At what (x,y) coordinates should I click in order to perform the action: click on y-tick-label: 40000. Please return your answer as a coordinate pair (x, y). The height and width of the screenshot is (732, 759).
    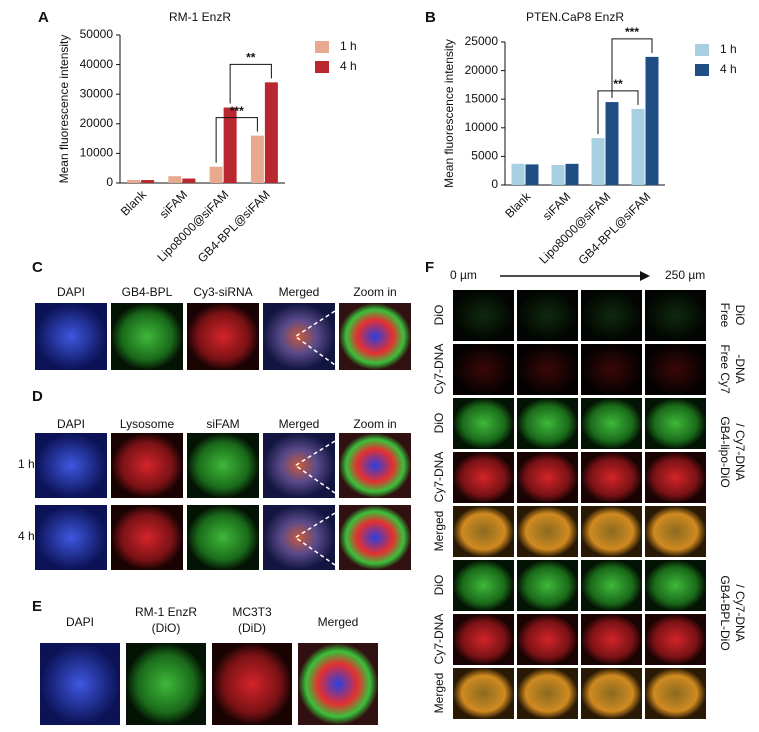
    Looking at the image, I should click on (97, 64).